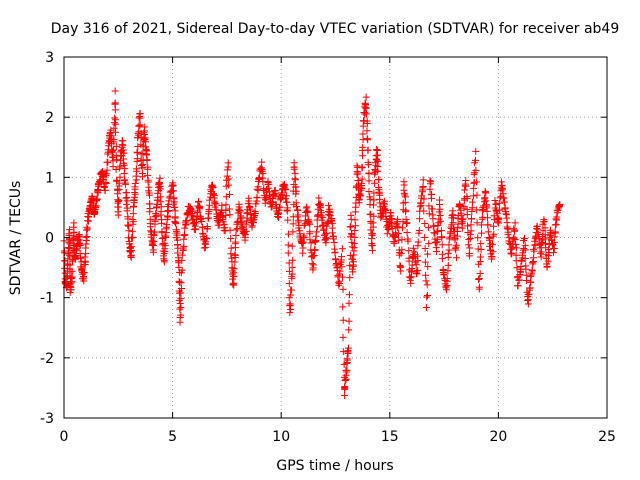  I want to click on x-tick-label: 25, so click(607, 437).